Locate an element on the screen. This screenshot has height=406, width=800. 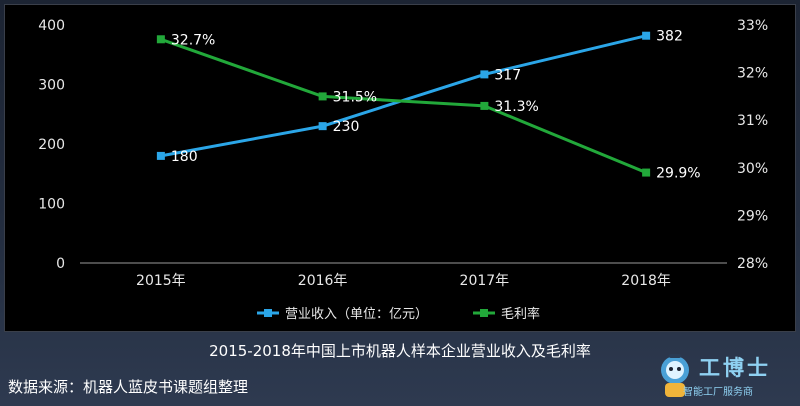
y-right-tick-label: 30% is located at coordinates (752, 169).